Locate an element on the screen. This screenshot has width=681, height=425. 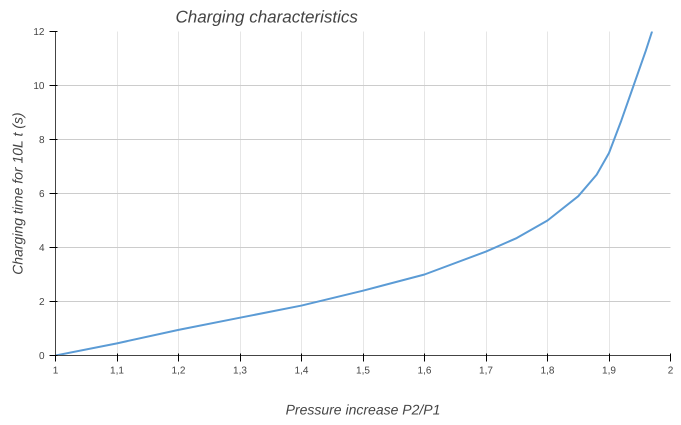
x-tick-label: 1 is located at coordinates (55, 371).